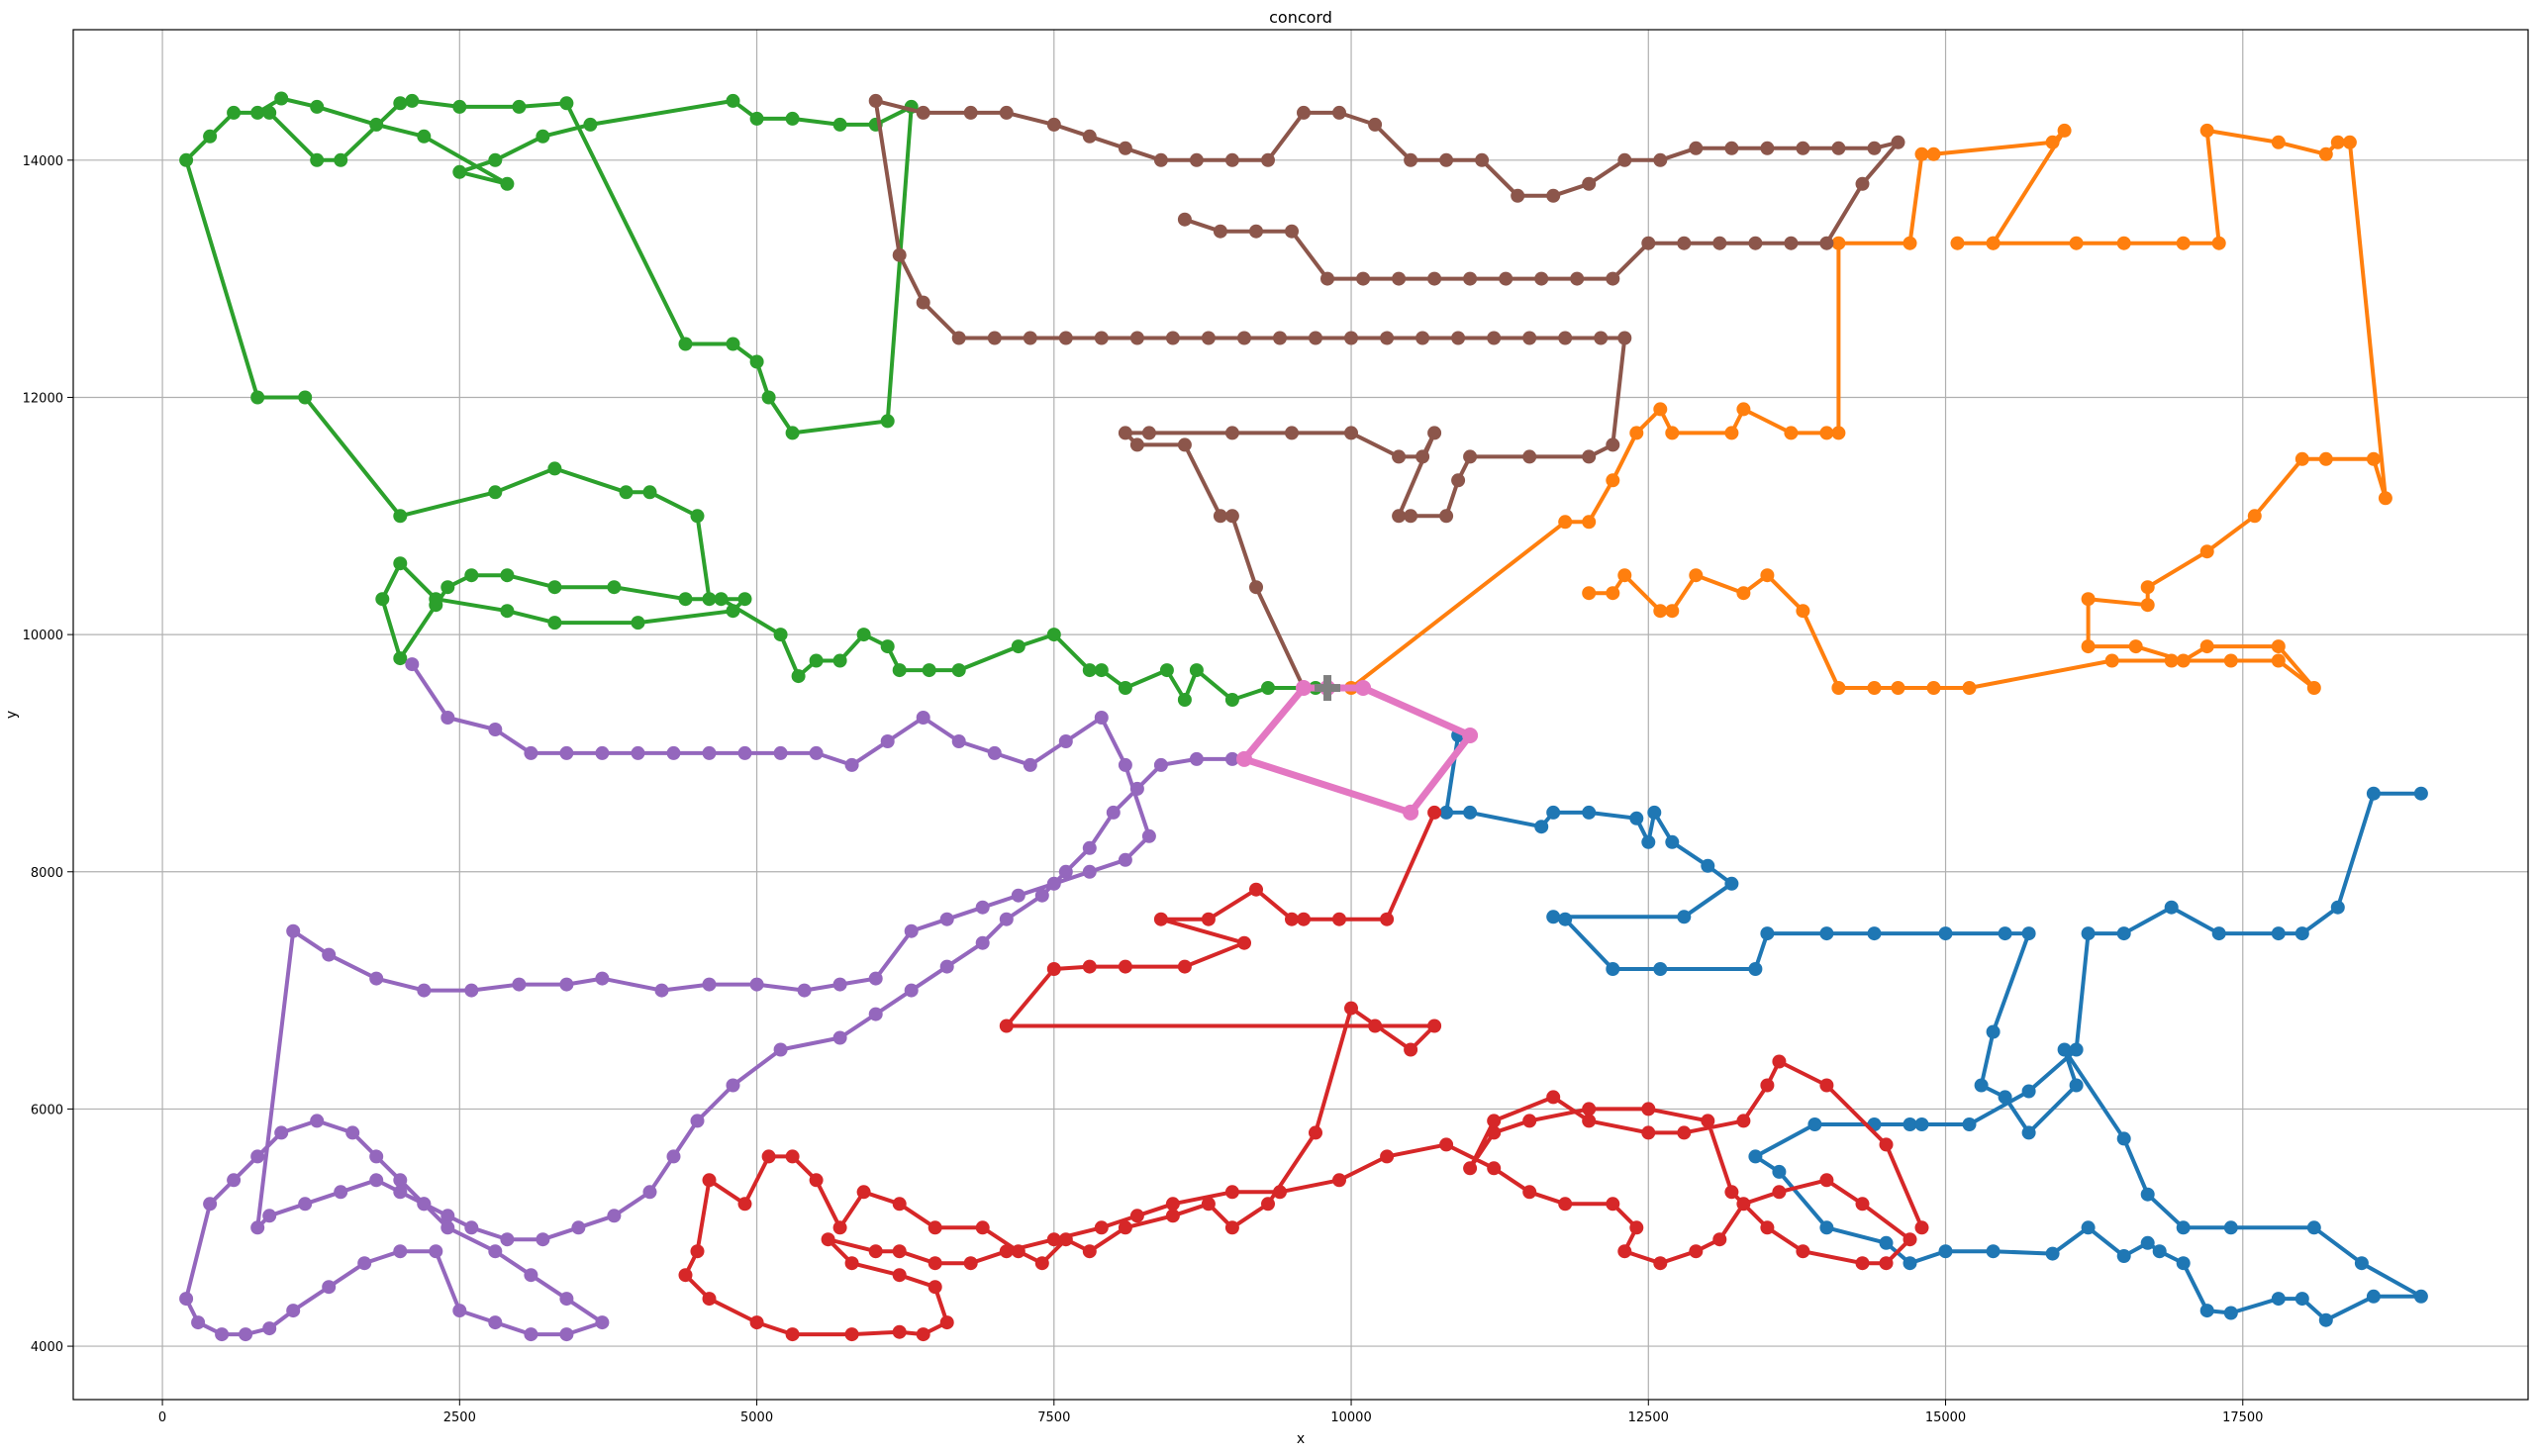 The height and width of the screenshot is (1456, 2538). Describe the element at coordinates (1301, 1439) in the screenshot. I see `x-axis-label: x` at that location.